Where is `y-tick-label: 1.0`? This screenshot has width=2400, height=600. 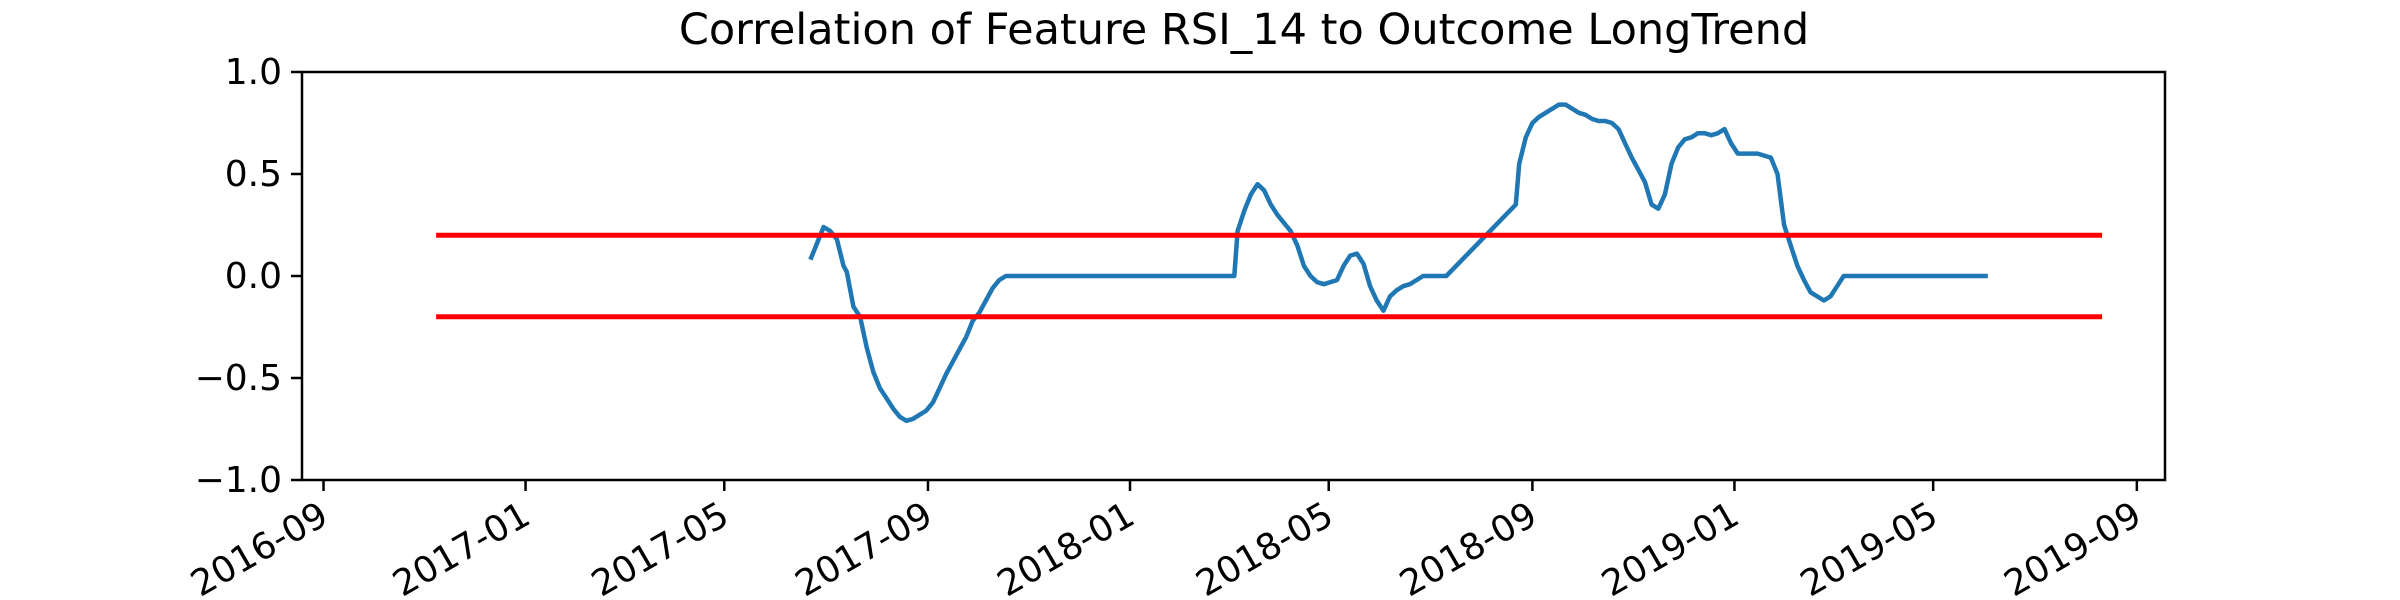
y-tick-label: 1.0 is located at coordinates (253, 72).